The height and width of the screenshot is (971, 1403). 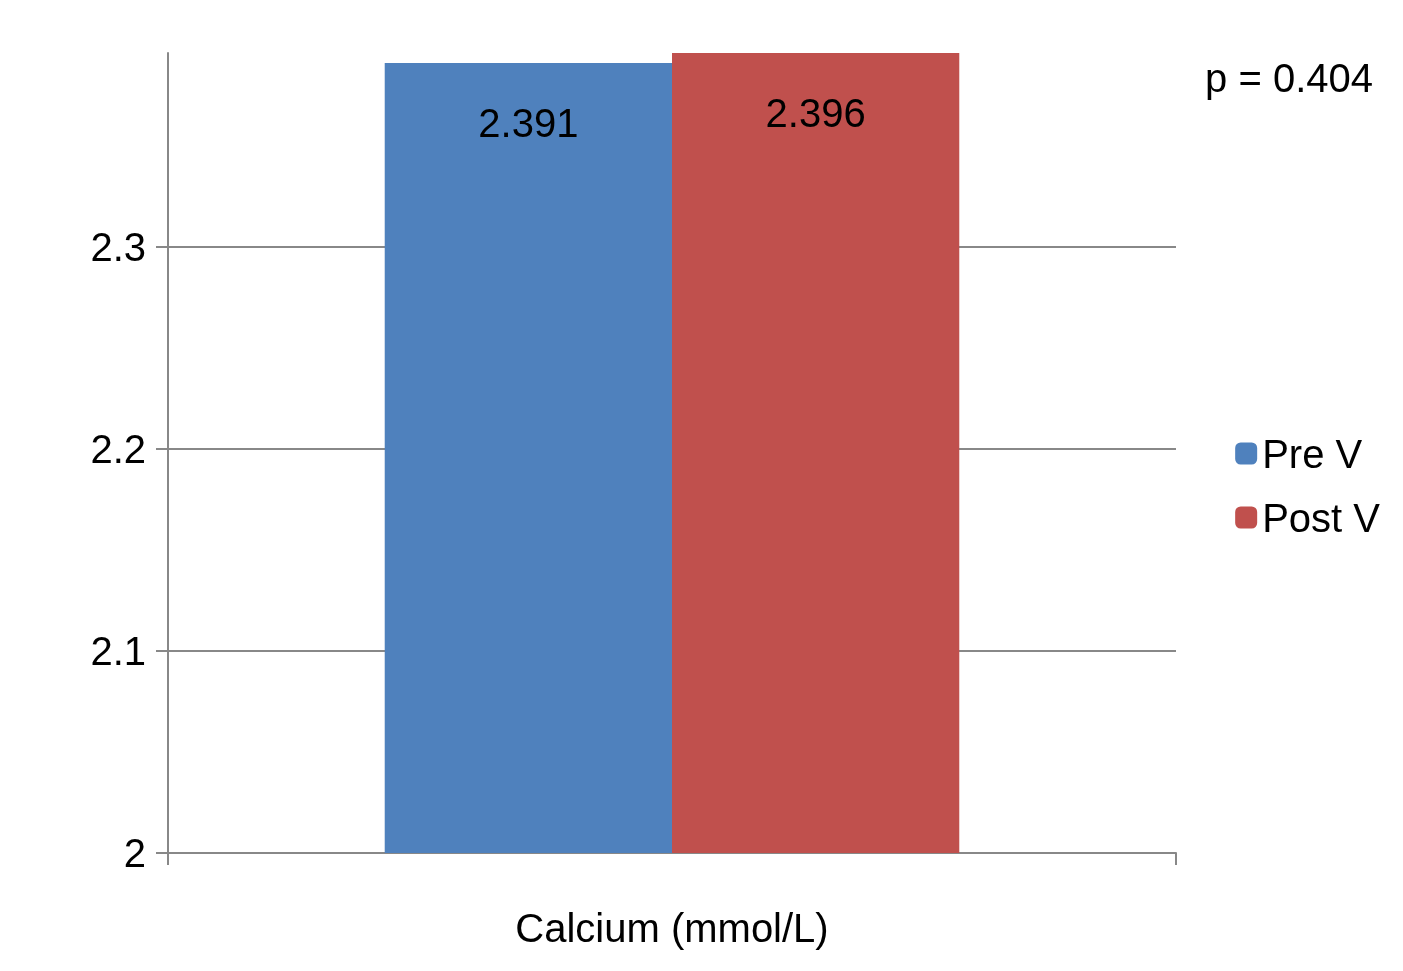 What do you see at coordinates (1321, 517) in the screenshot?
I see `legend-label: Post V` at bounding box center [1321, 517].